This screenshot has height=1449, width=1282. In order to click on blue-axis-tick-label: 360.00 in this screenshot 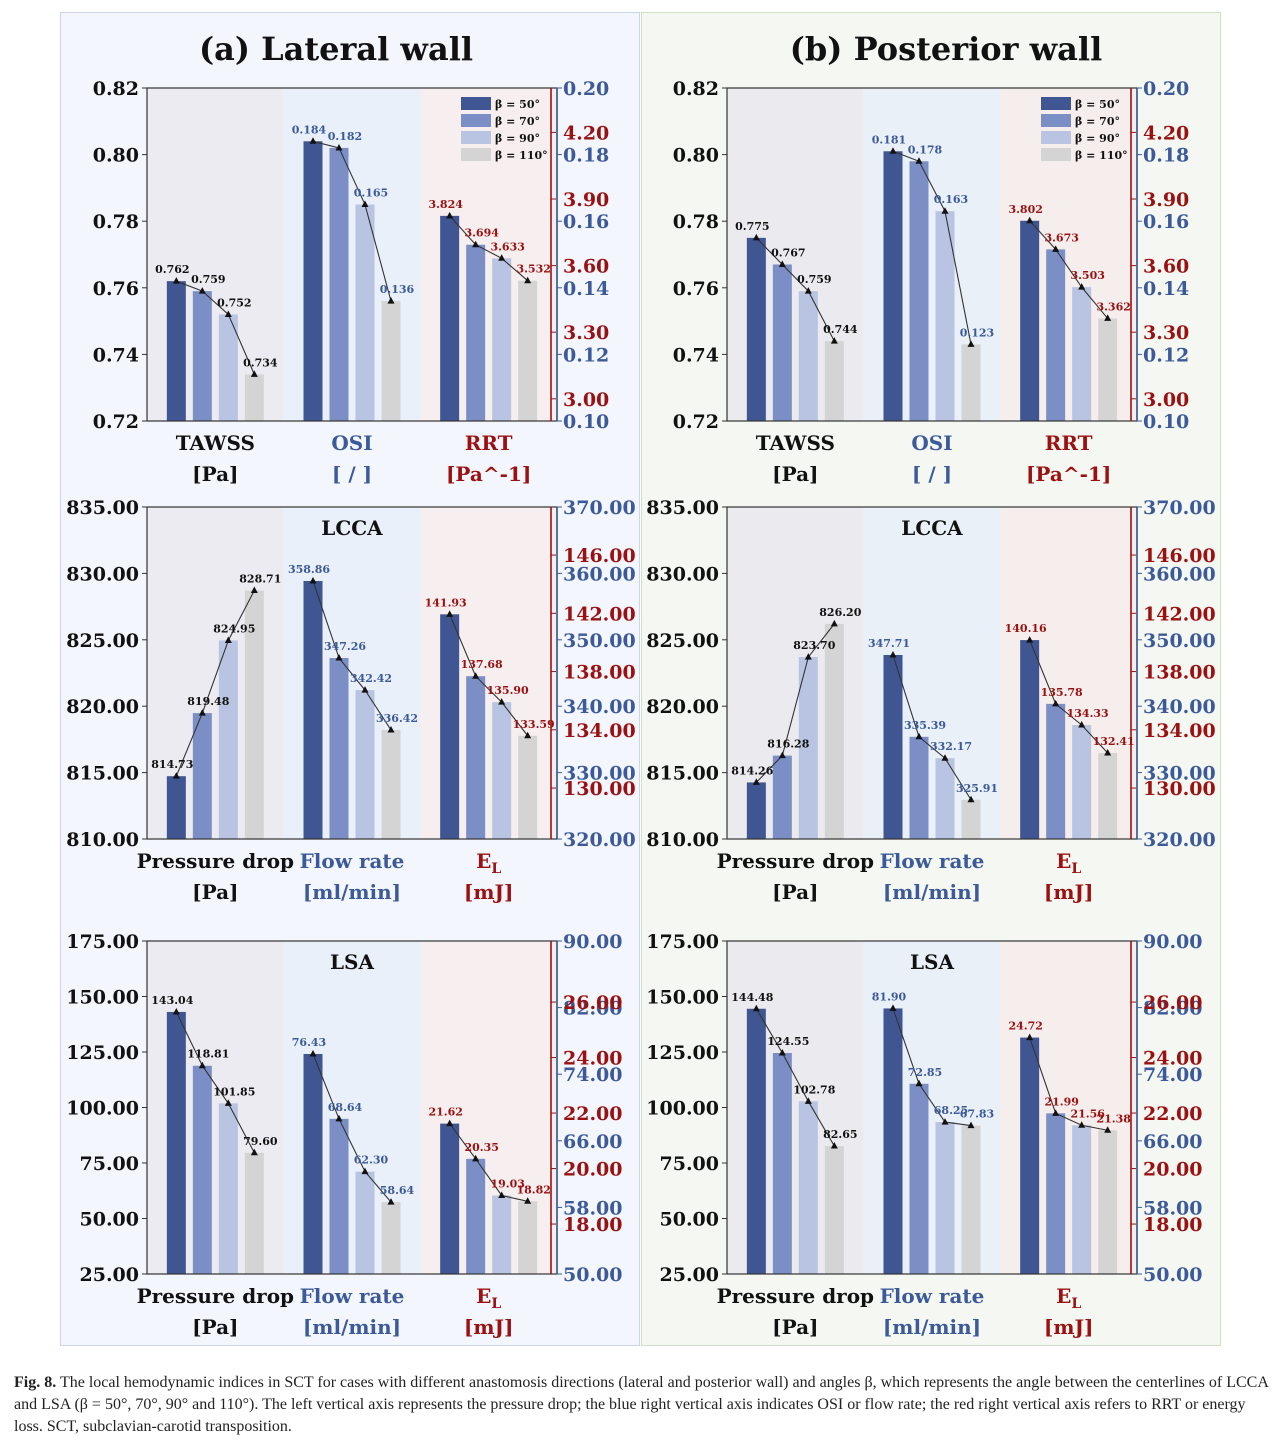, I will do `click(1179, 574)`.